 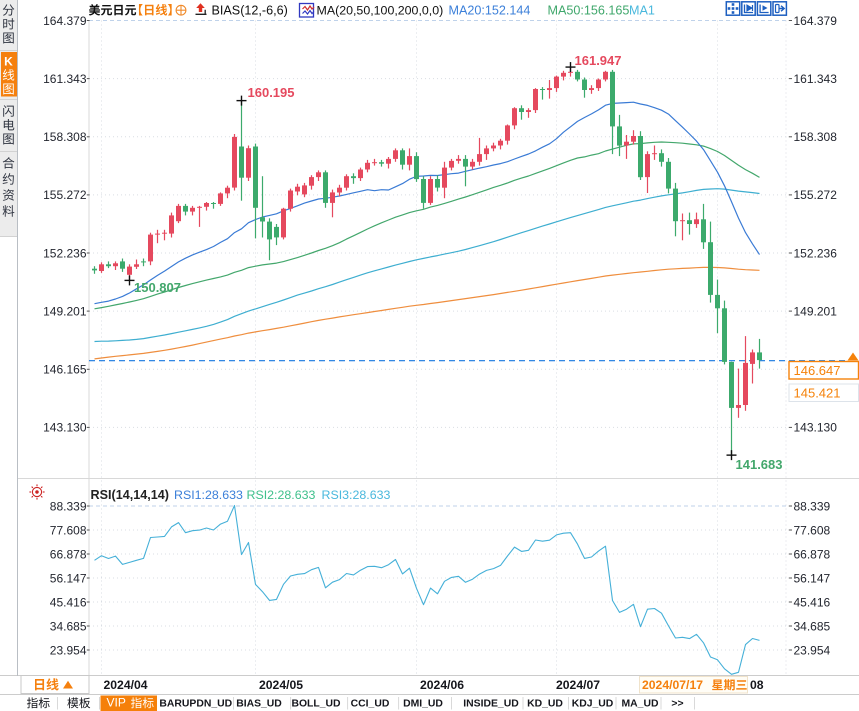 I want to click on svg-text: KD_UD, so click(x=545, y=704).